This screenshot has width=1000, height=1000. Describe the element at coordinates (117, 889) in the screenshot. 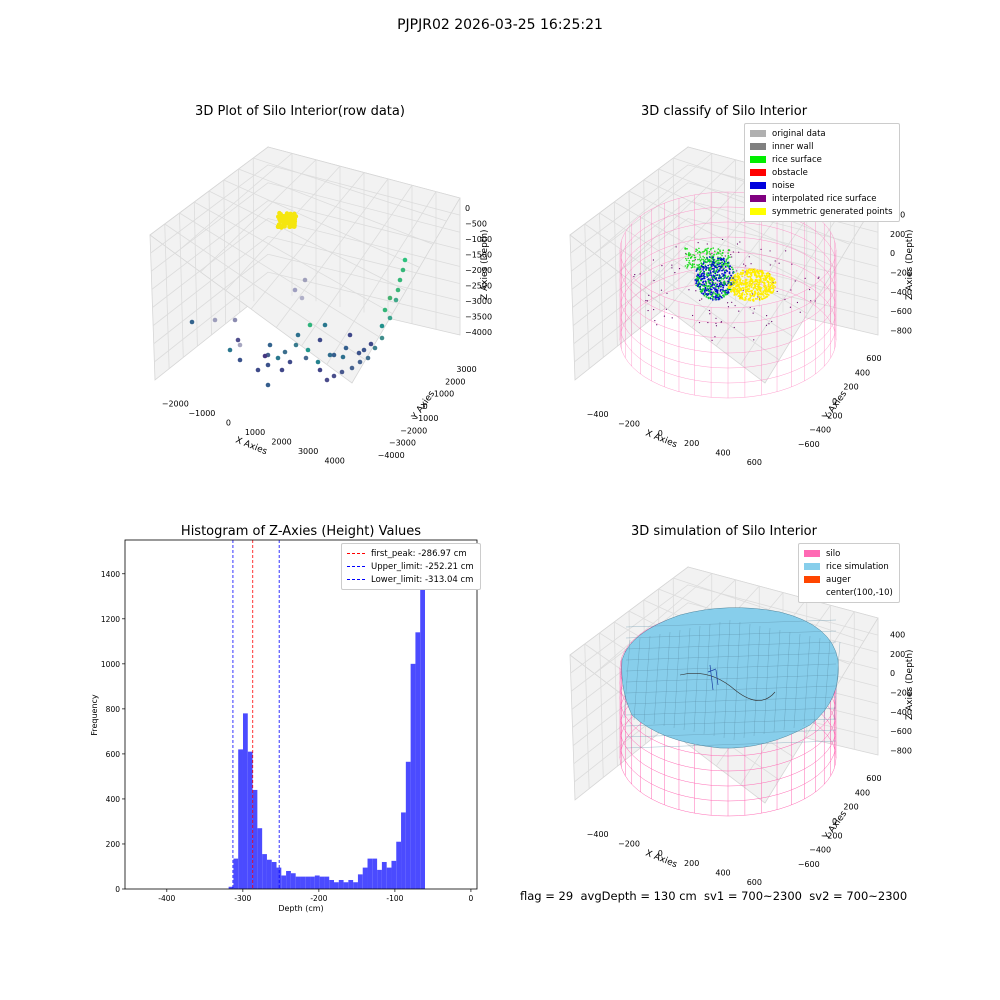

I see `histogram-y-tick-label: 0` at that location.